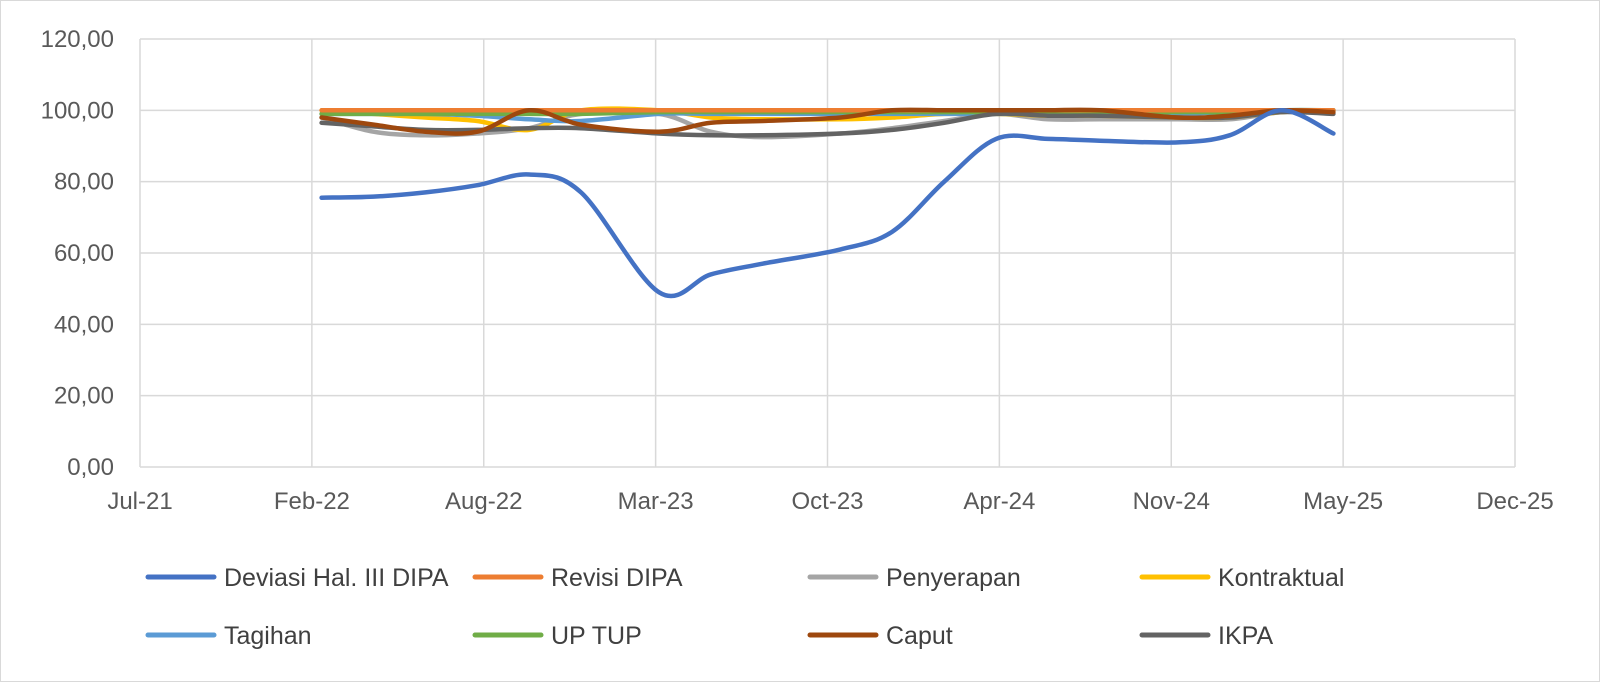 This screenshot has width=1600, height=683. Describe the element at coordinates (596, 636) in the screenshot. I see `legend-label-up-tup: UP TUP` at that location.